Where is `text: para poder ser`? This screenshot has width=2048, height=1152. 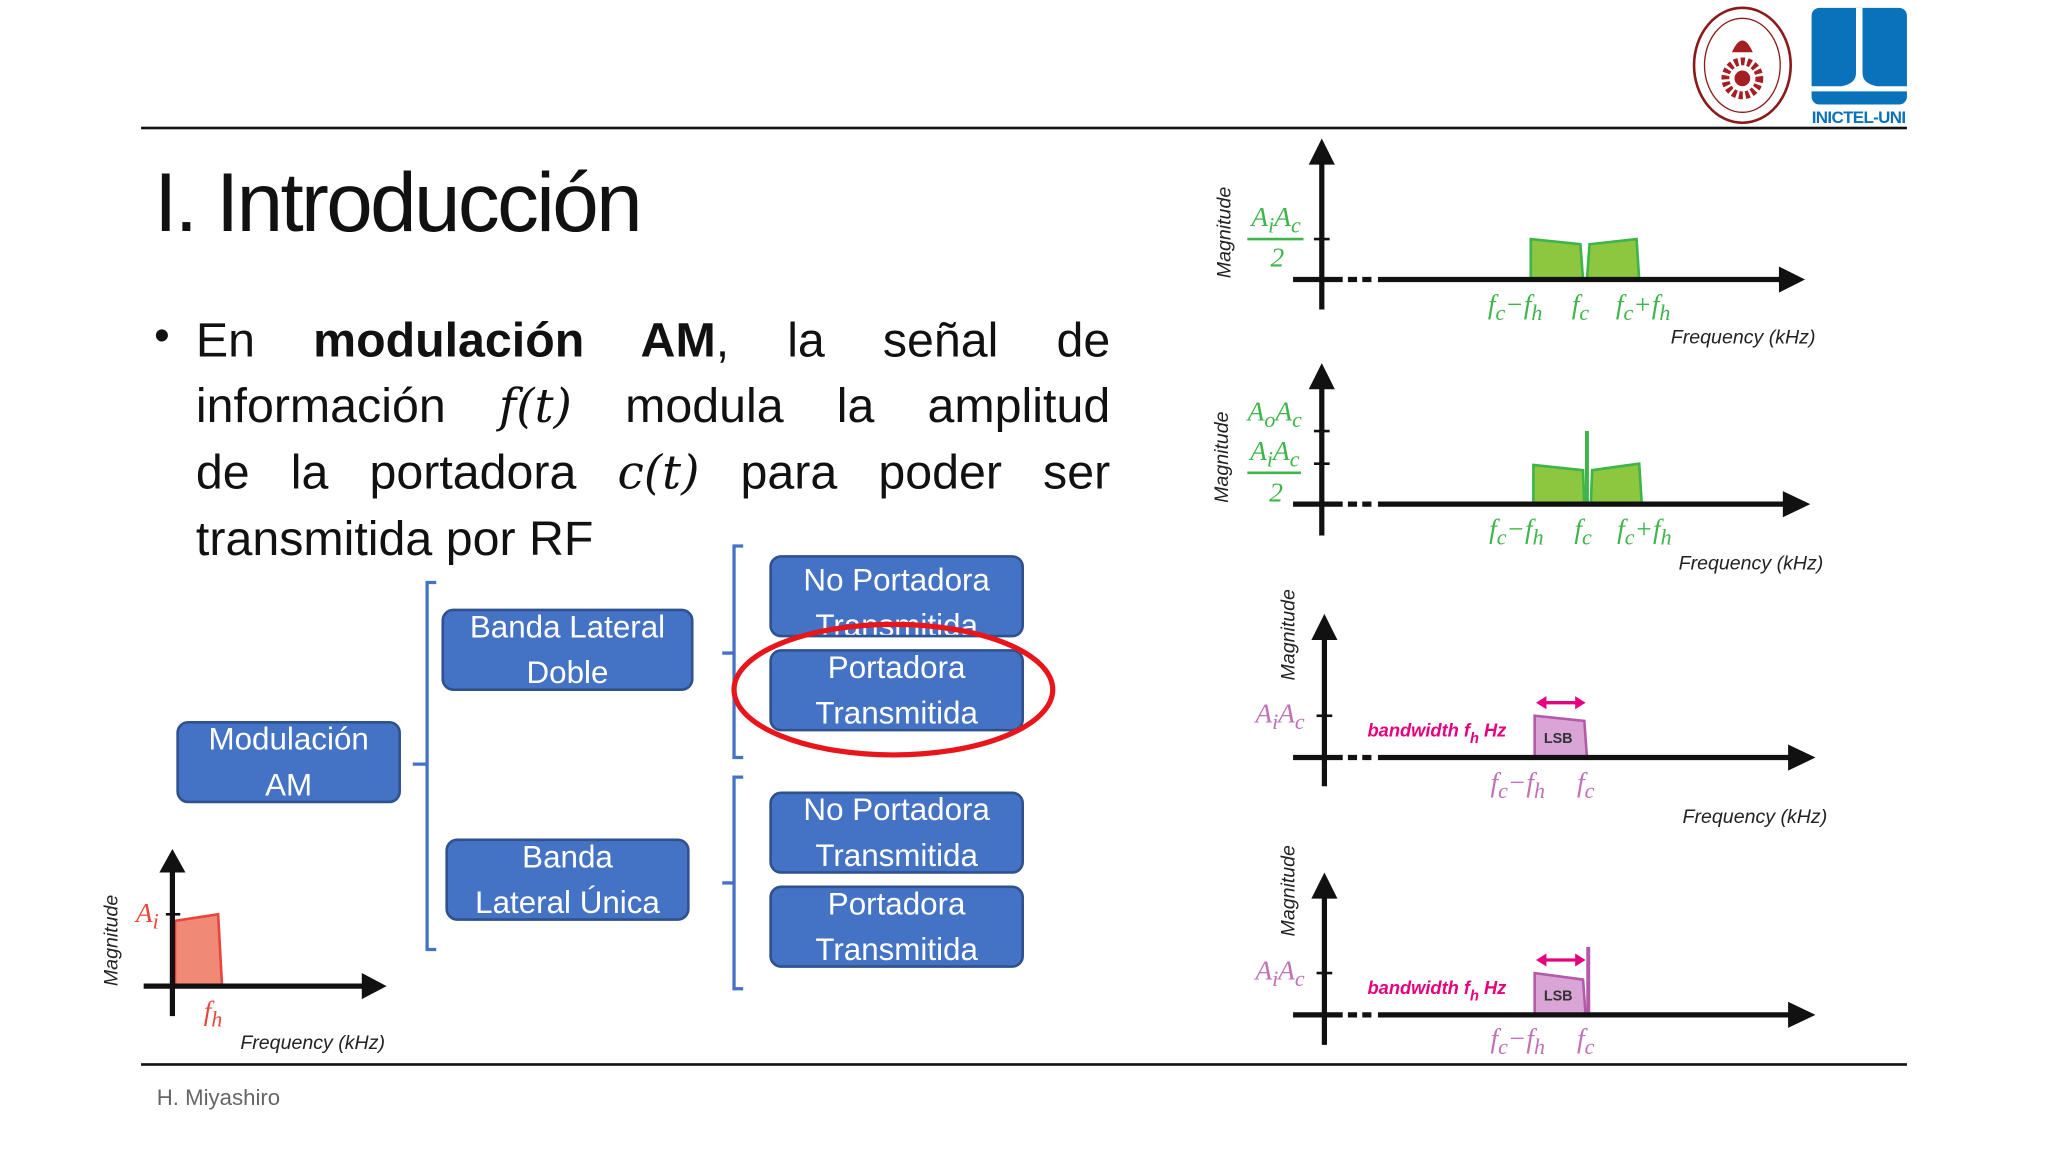
text: para poder ser is located at coordinates (905, 472).